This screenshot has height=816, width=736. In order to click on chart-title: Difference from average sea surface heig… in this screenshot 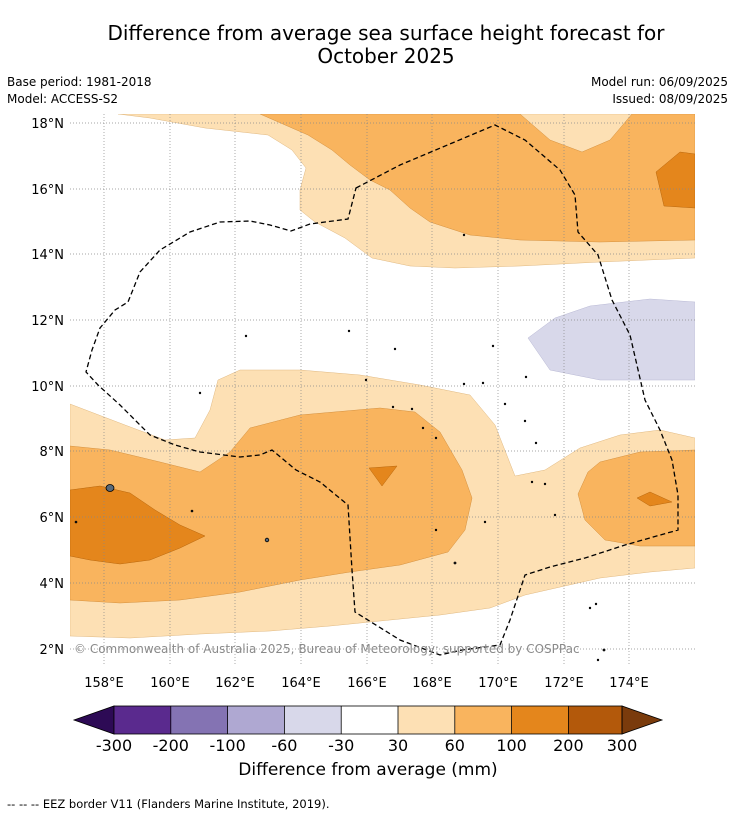, I will do `click(368, 45)`.